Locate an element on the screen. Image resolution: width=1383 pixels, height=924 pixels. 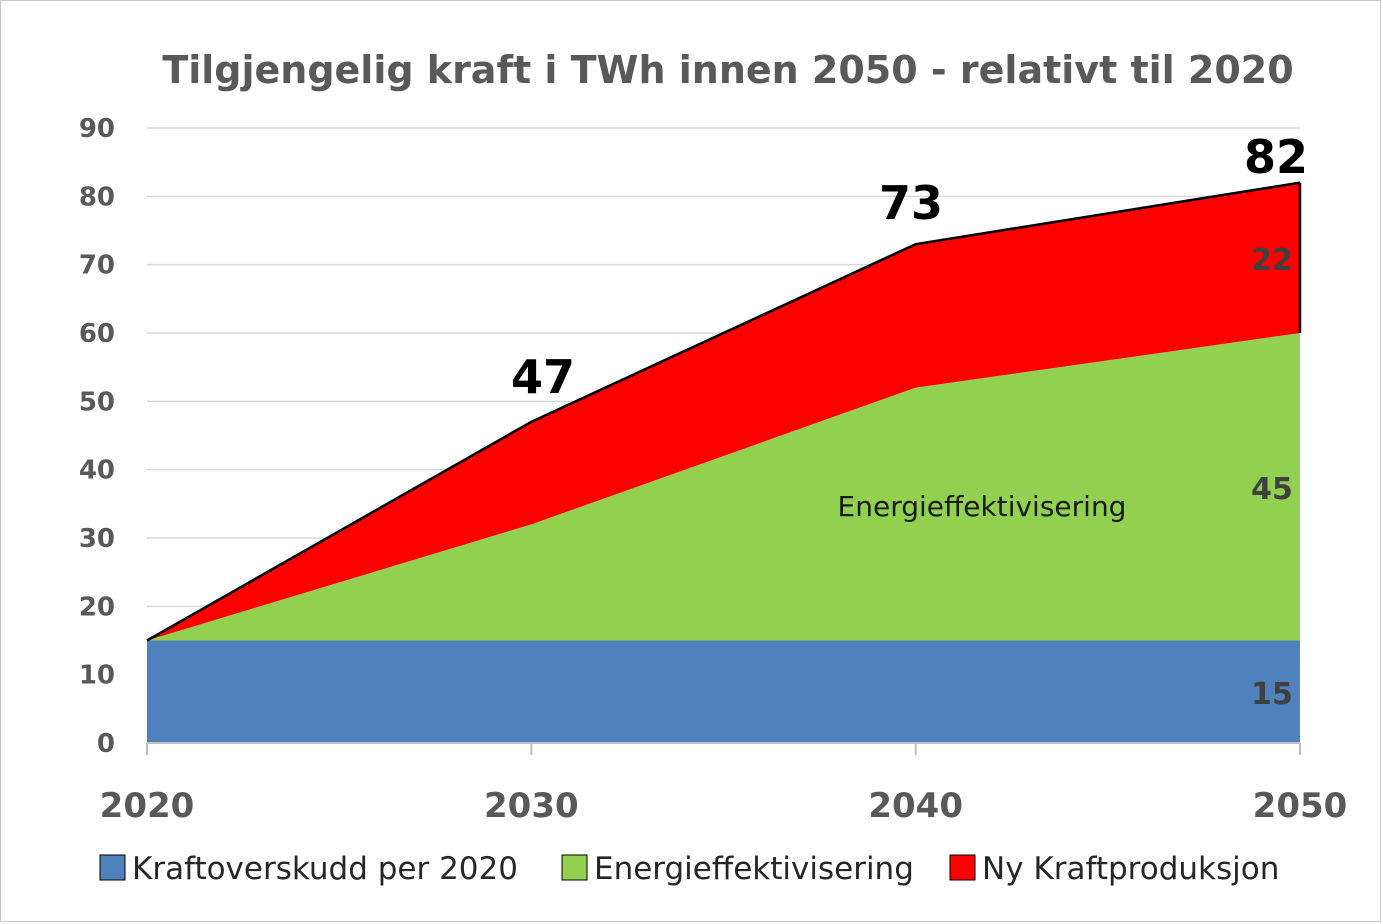
total-label-2040: 73 is located at coordinates (911, 203).